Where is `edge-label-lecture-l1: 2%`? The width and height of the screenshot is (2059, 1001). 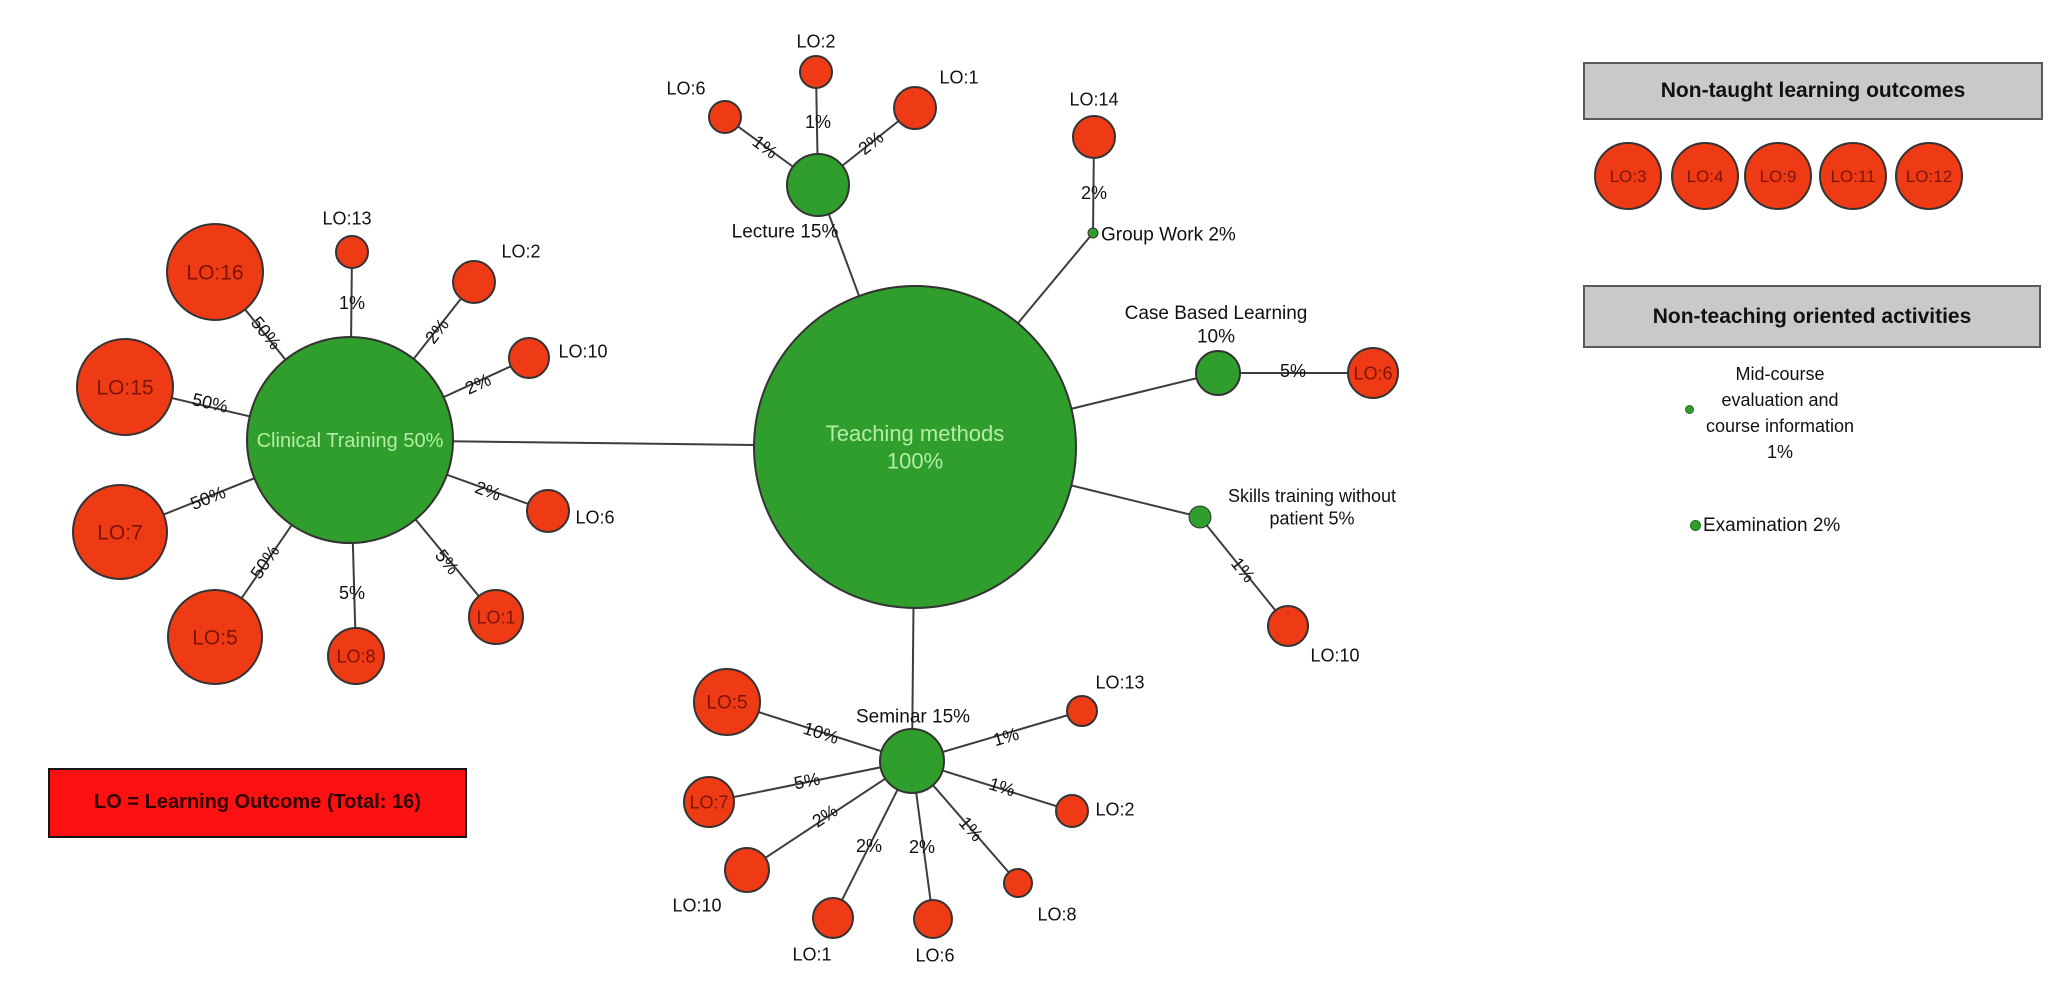
edge-label-lecture-l1: 2% is located at coordinates (871, 143).